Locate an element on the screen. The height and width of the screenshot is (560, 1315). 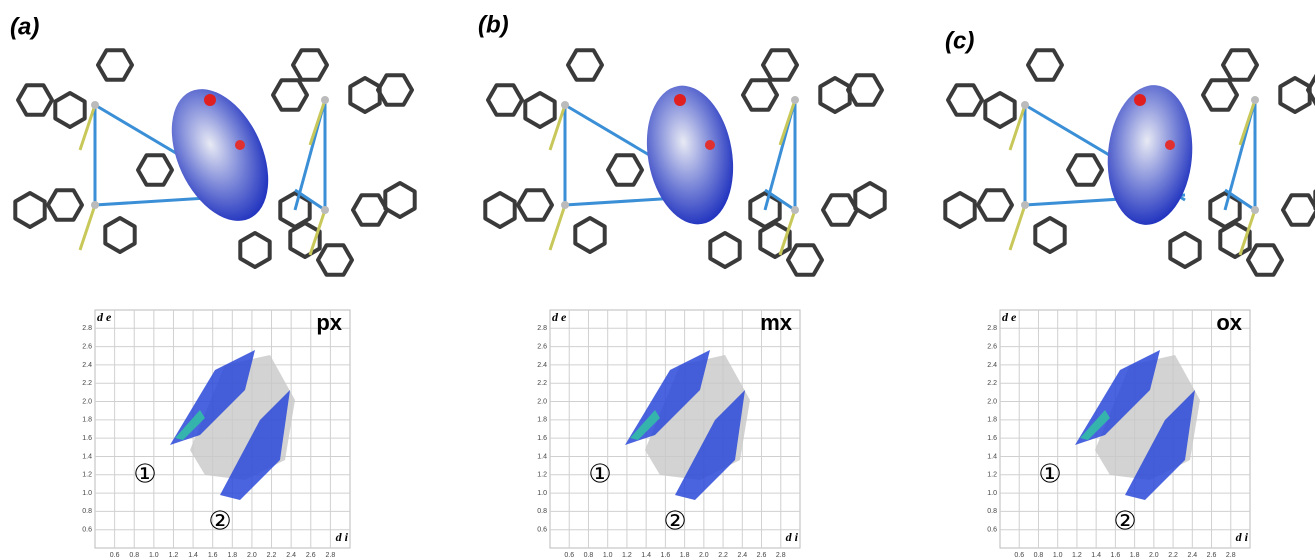
y-axis-label: d e is located at coordinates (1009, 317).